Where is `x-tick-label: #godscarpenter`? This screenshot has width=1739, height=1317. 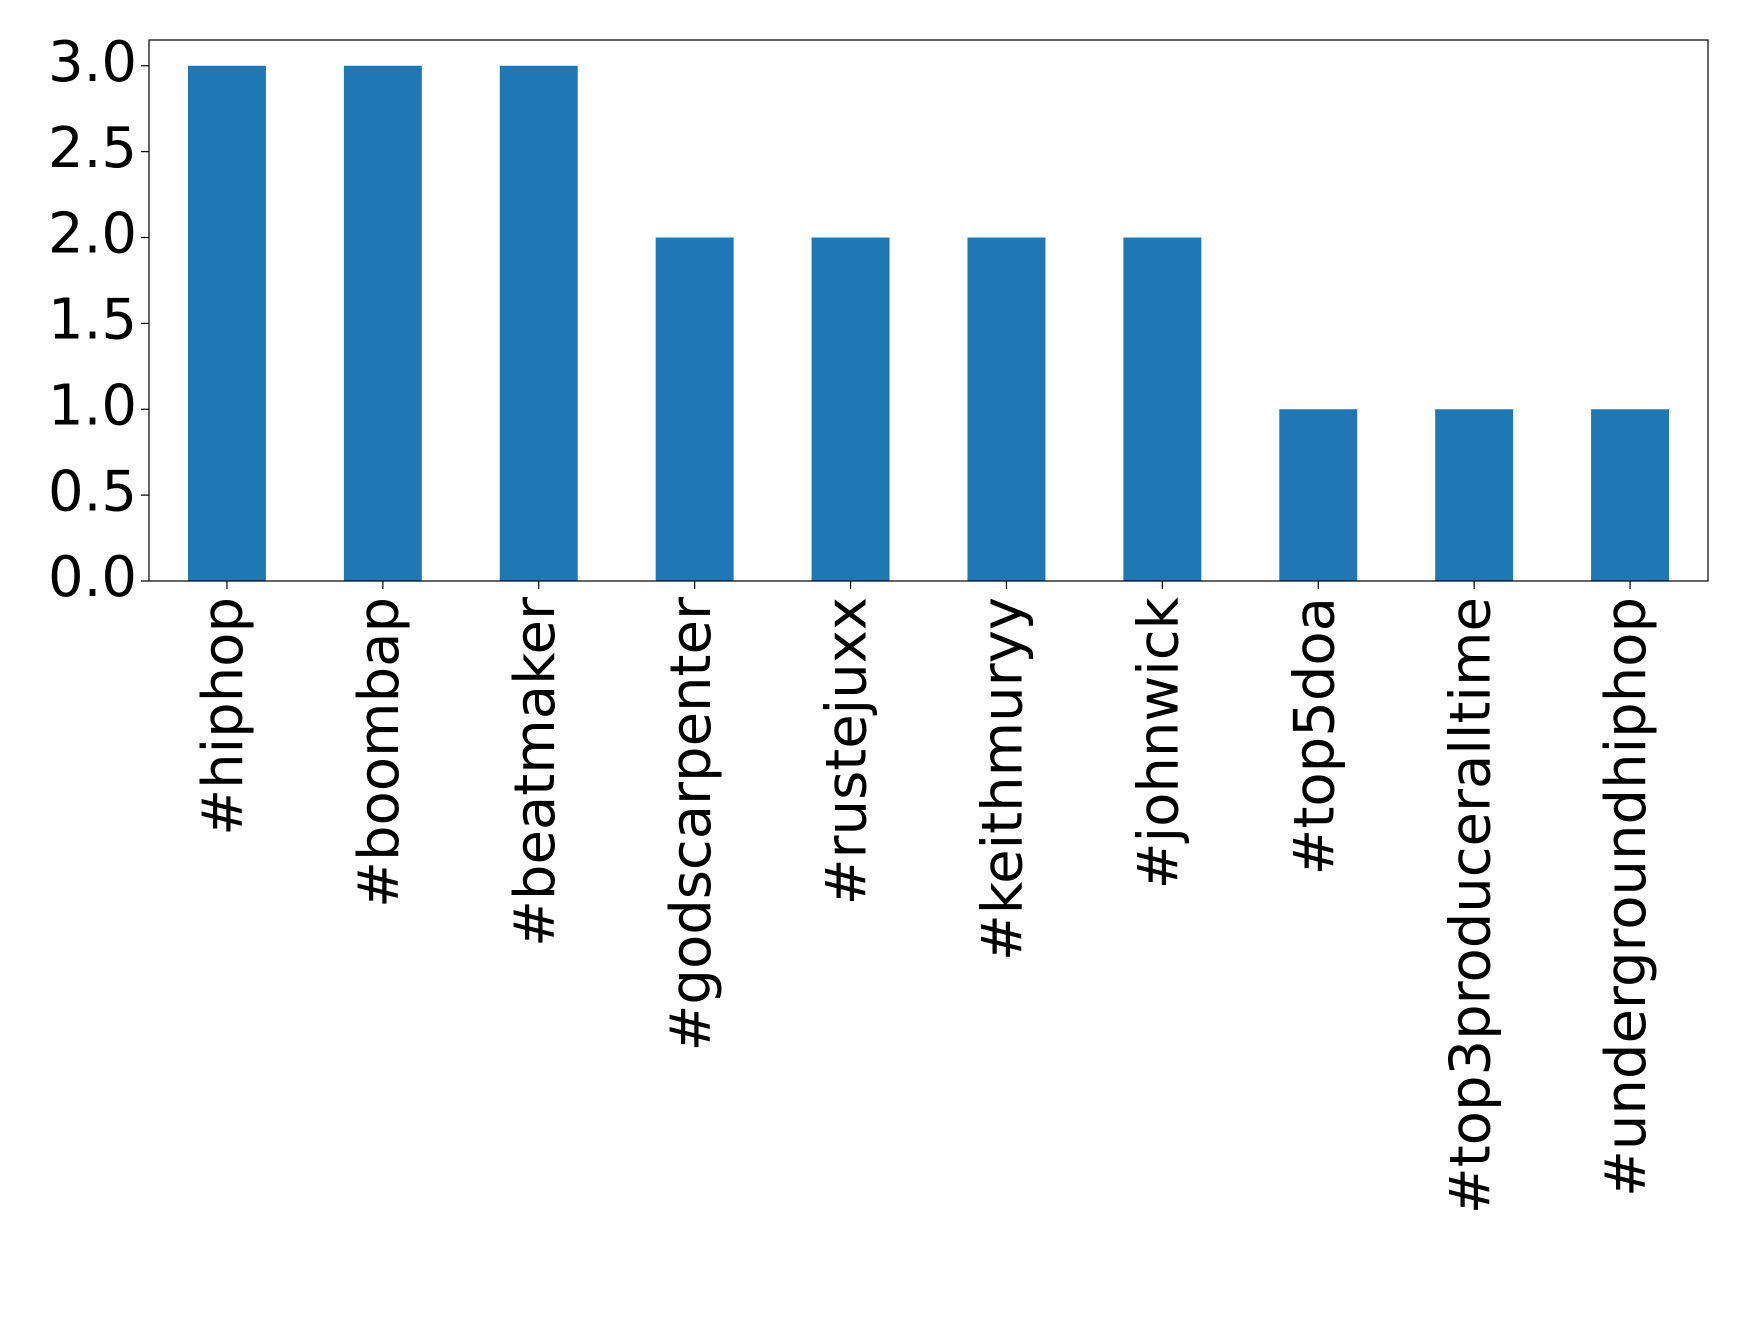
x-tick-label: #godscarpenter is located at coordinates (691, 823).